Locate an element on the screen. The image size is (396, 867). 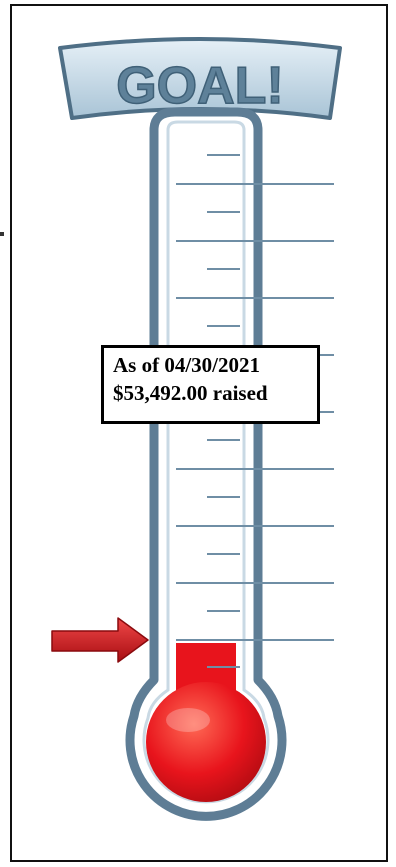
mercury is located at coordinates (206, 722).